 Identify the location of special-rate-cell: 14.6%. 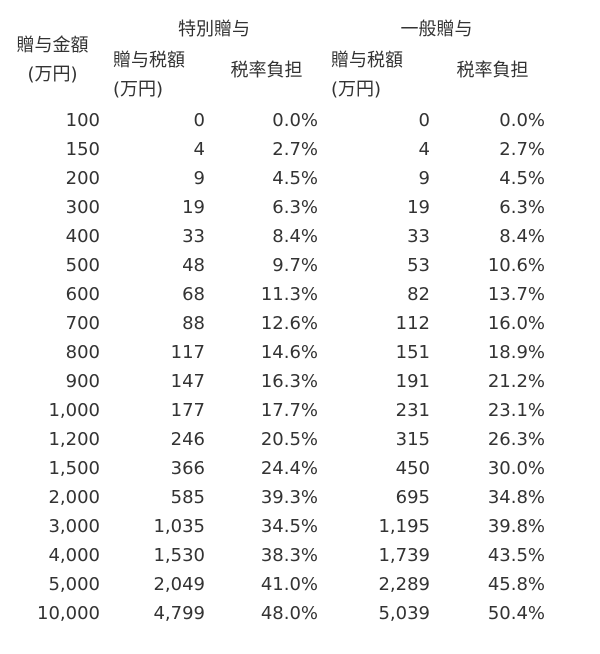
(289, 352).